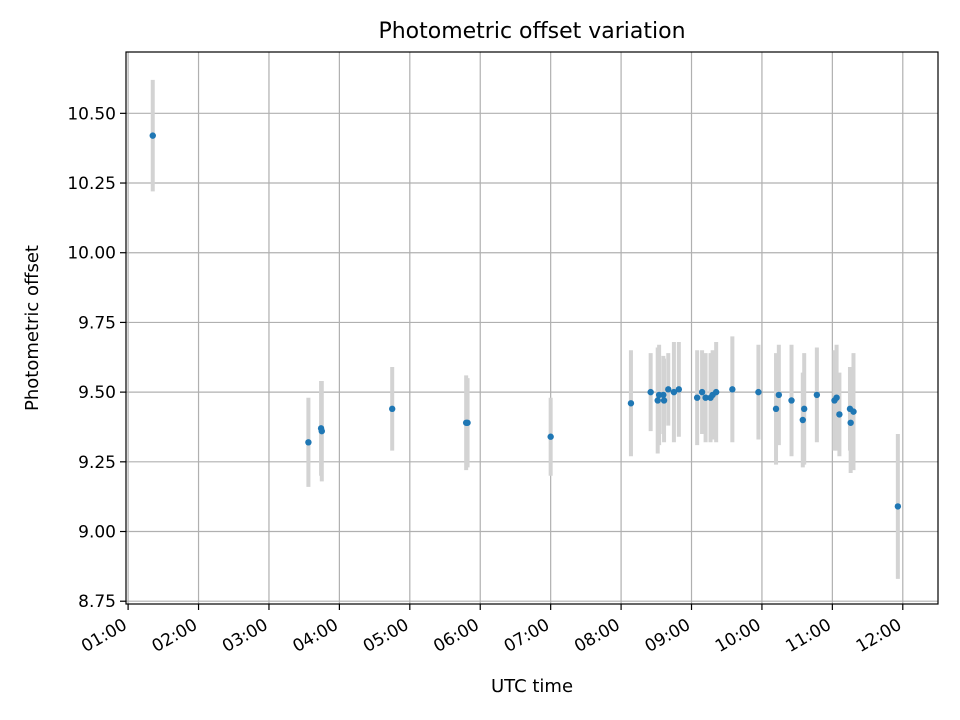 Image resolution: width=960 pixels, height=720 pixels. I want to click on y-tick-label: 9.75, so click(97, 323).